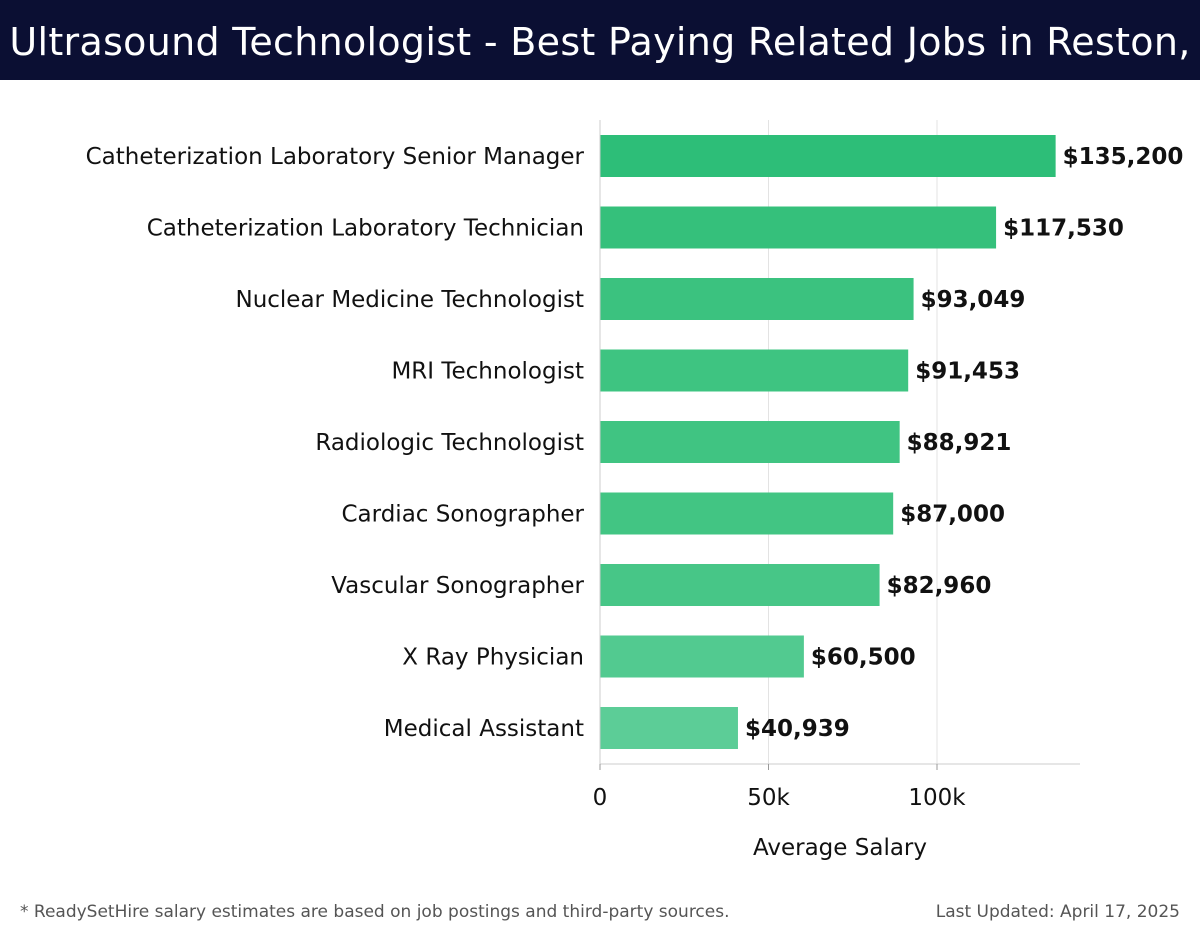 The width and height of the screenshot is (1200, 940). What do you see at coordinates (600, 798) in the screenshot?
I see `x-tick-label: 0` at bounding box center [600, 798].